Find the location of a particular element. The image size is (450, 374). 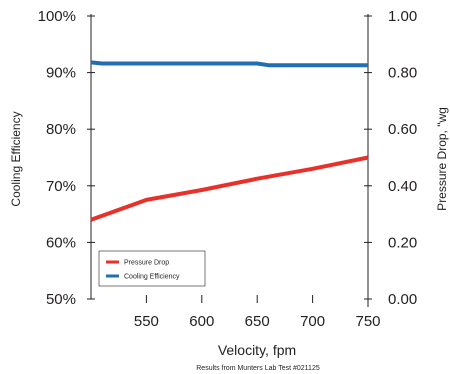

left-tick-label: 100% is located at coordinates (57, 16).